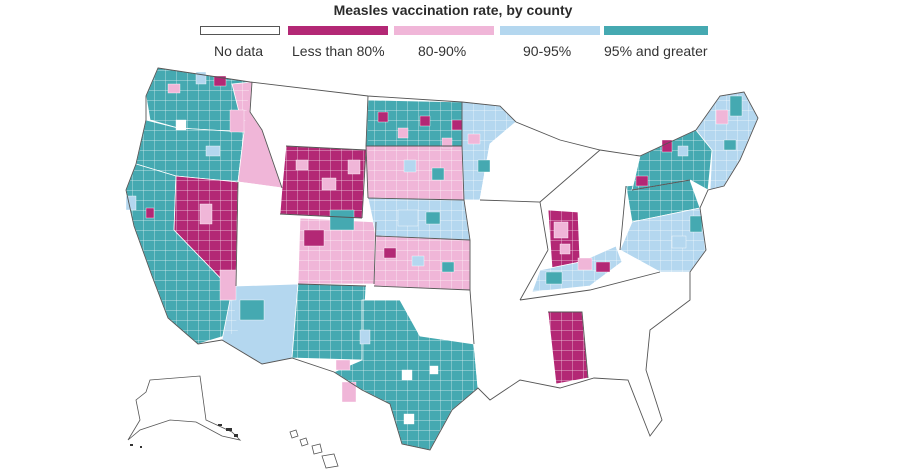 Image resolution: width=900 pixels, height=471 pixels. What do you see at coordinates (656, 30) in the screenshot?
I see `legend-swatch-95-plus` at bounding box center [656, 30].